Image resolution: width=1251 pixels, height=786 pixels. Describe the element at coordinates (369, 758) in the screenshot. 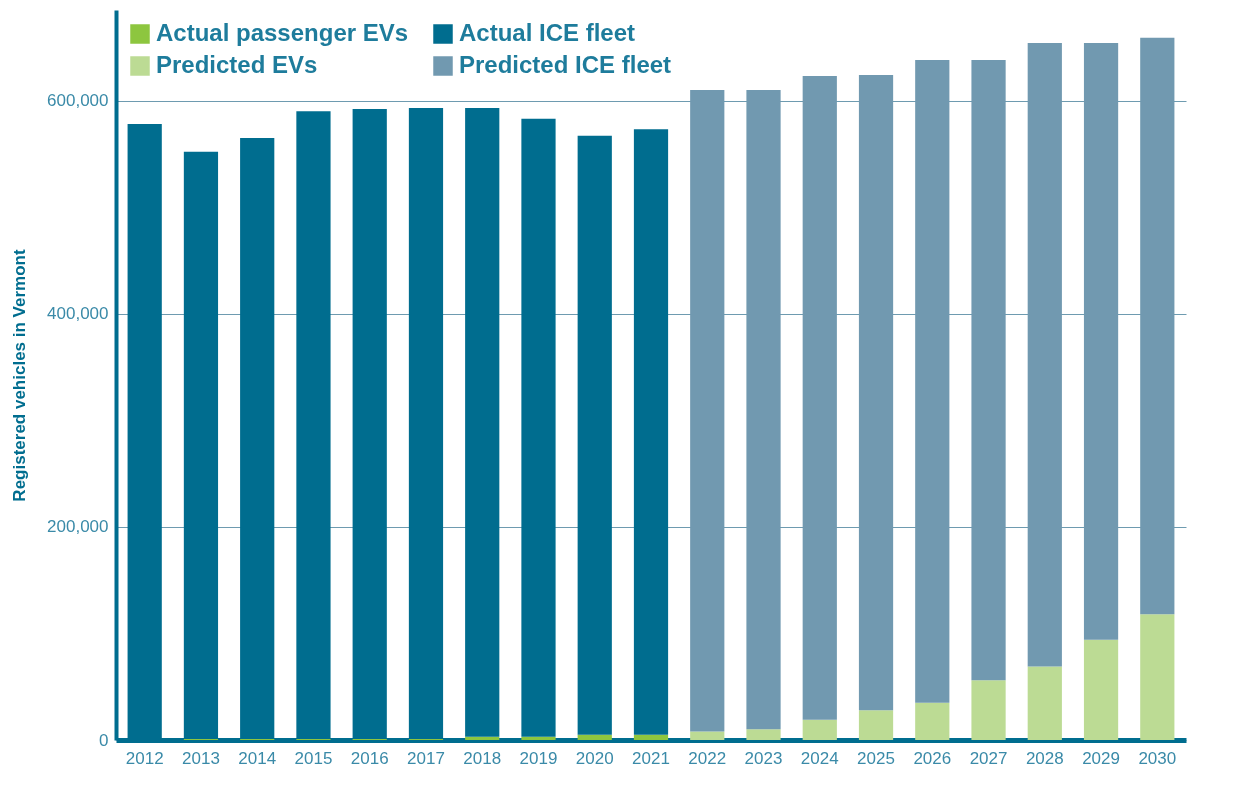

I see `x-tick-label: 2016` at that location.